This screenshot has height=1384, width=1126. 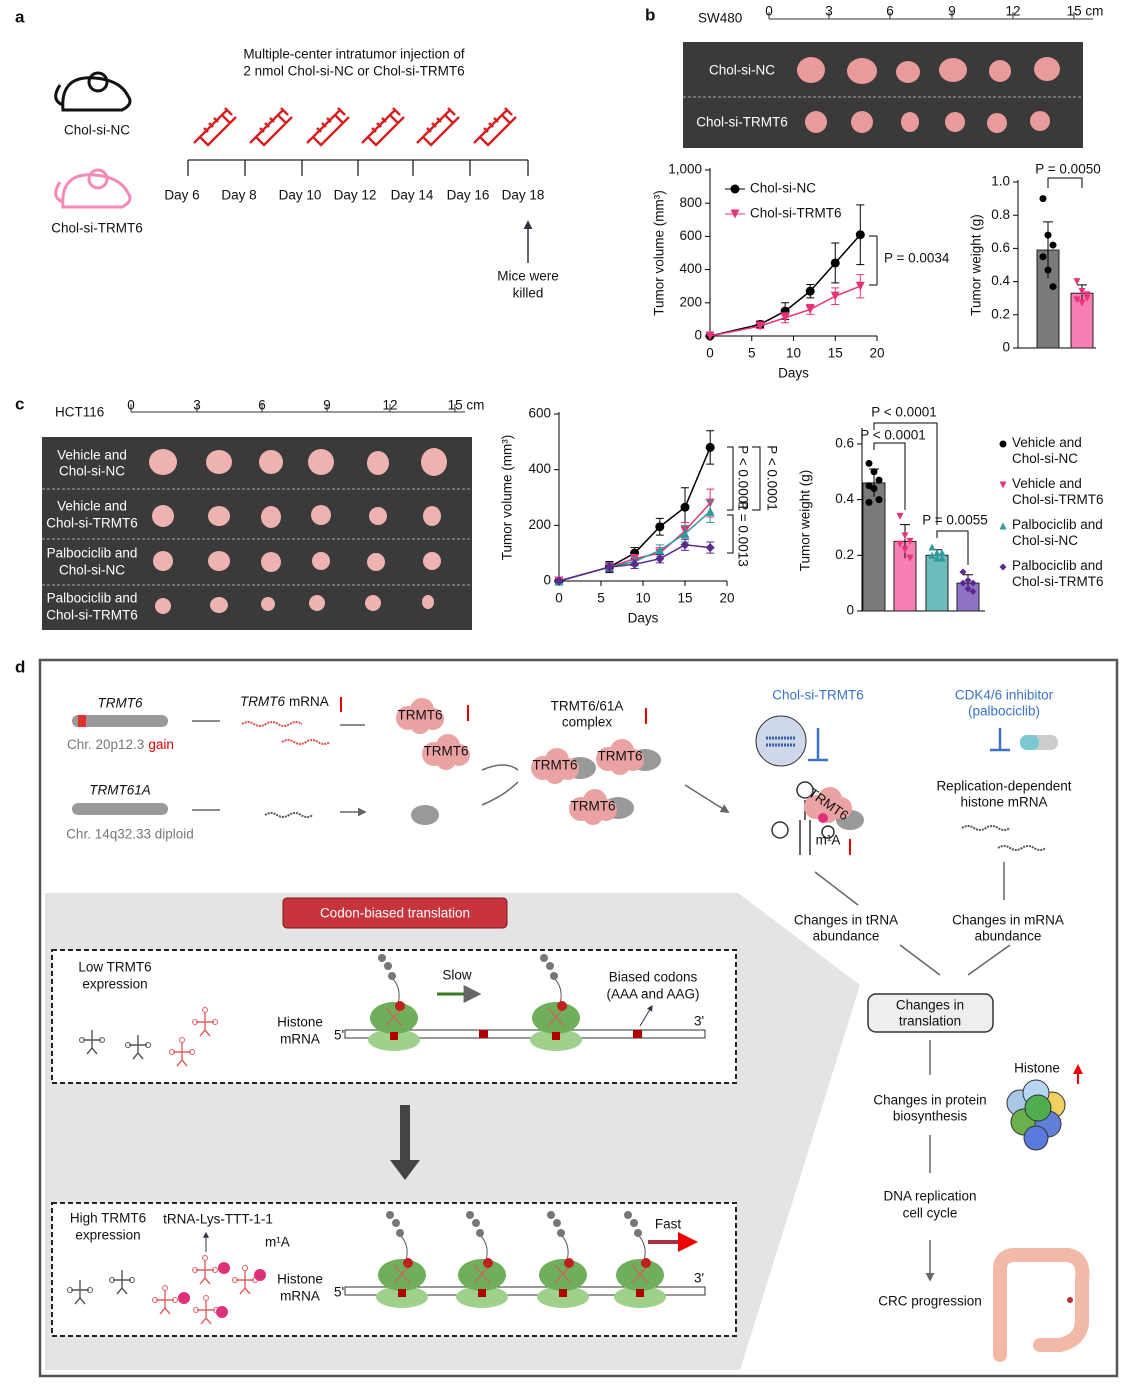 What do you see at coordinates (805, 521) in the screenshot?
I see `y-axis-label: Tumor weight (g)` at bounding box center [805, 521].